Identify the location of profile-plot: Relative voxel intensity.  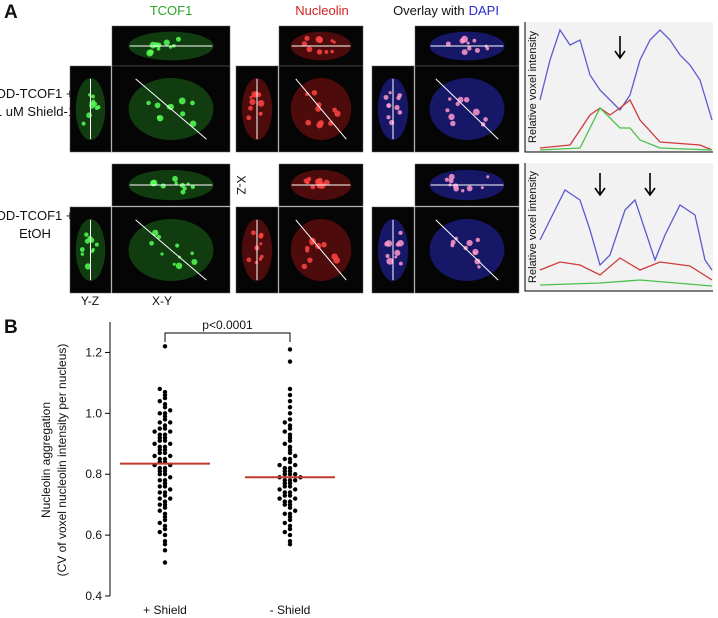
(618, 227).